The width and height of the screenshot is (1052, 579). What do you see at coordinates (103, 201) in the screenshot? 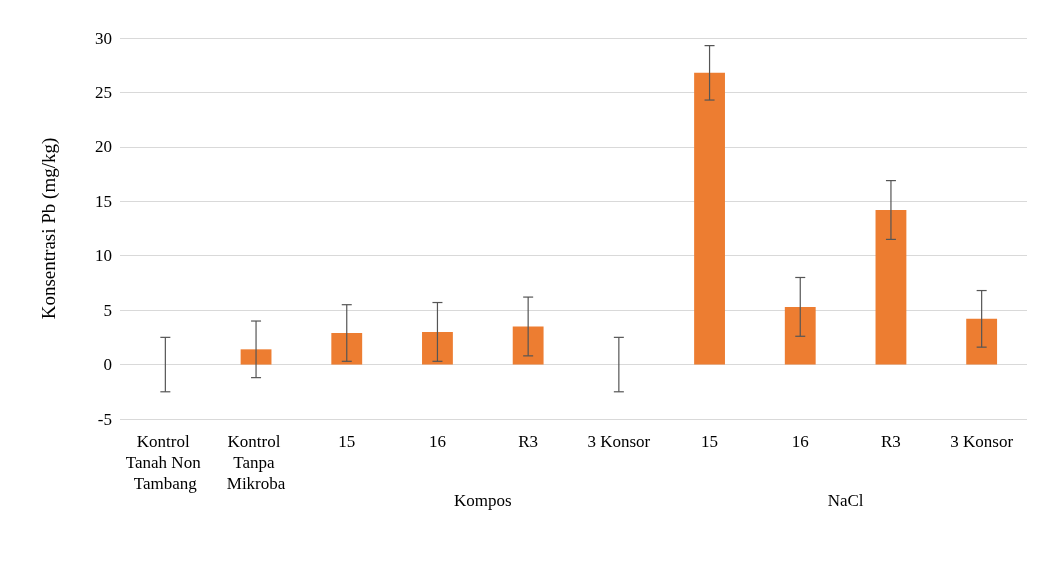
I see `y-tick-label: 15` at bounding box center [103, 201].